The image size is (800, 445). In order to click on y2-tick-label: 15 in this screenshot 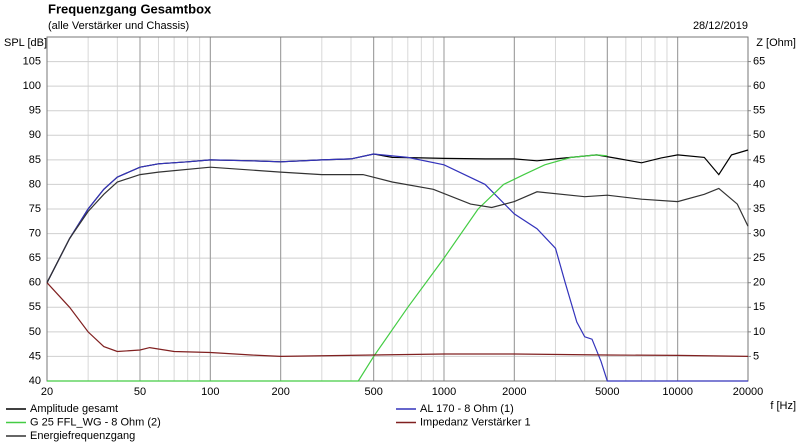, I will do `click(759, 307)`.